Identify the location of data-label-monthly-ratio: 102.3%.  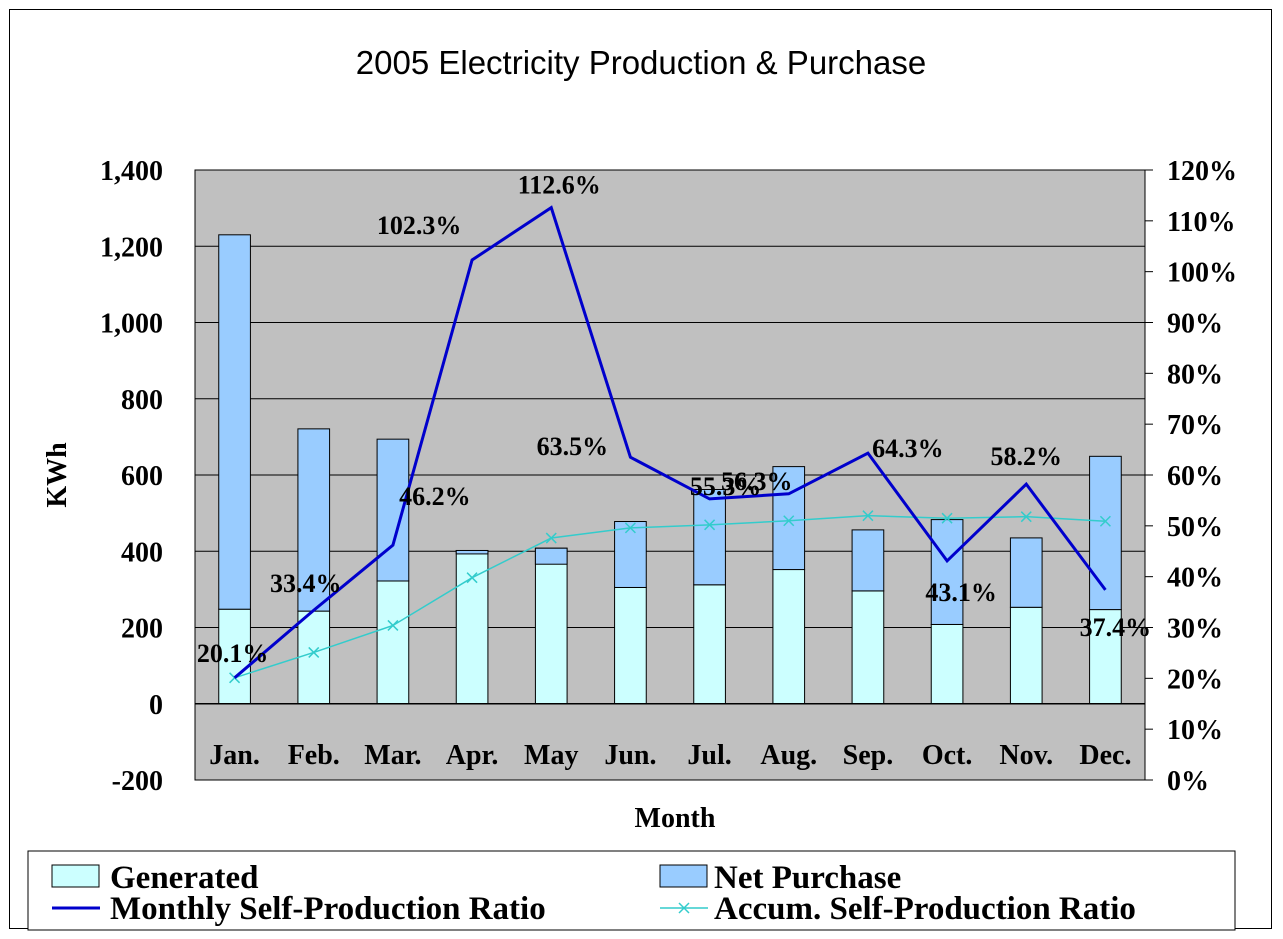
(419, 225).